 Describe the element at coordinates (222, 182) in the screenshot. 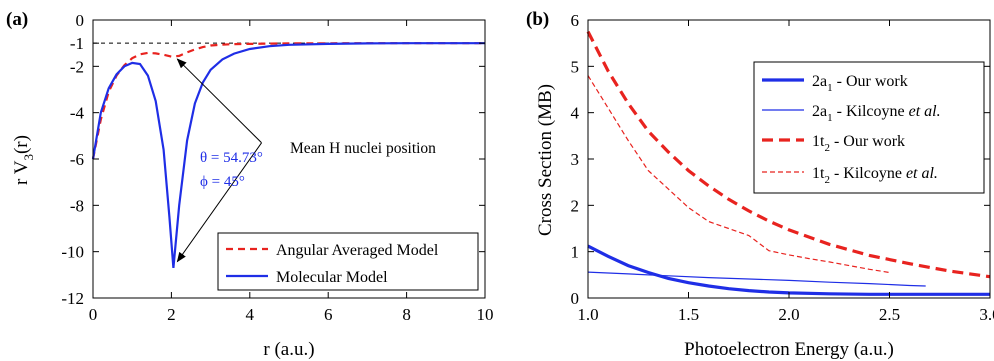

I see `annotation-phi: ϕ = 45°` at that location.